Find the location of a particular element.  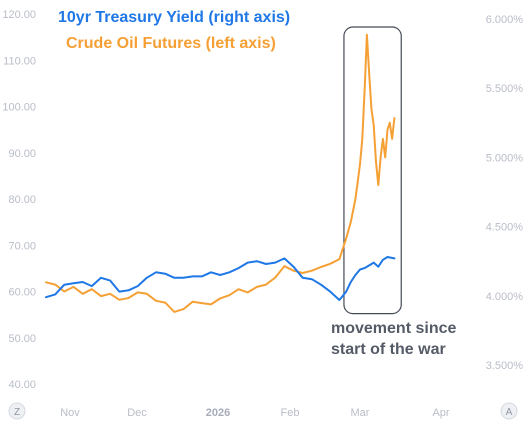

annotation-line-1: movement since is located at coordinates (393, 328).